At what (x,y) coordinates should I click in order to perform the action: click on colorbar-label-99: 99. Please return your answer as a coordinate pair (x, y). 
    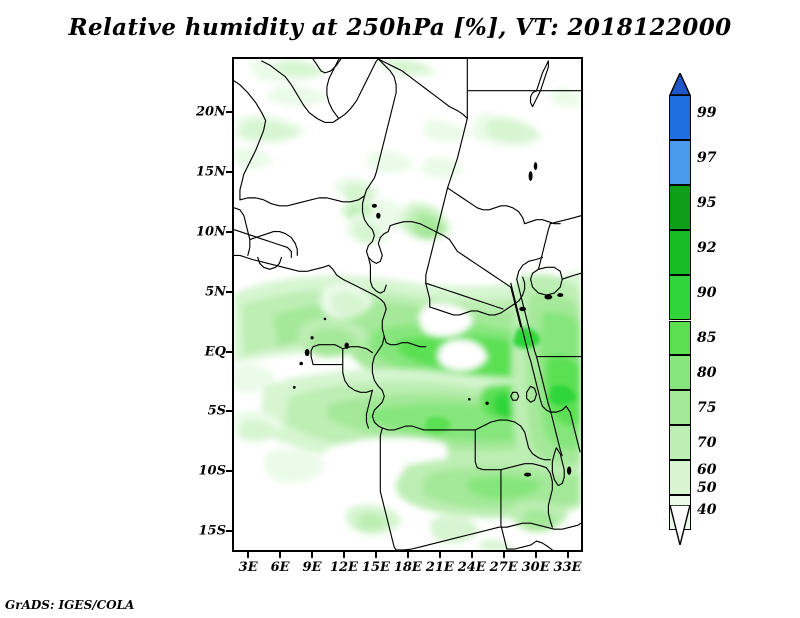
    Looking at the image, I should click on (707, 113).